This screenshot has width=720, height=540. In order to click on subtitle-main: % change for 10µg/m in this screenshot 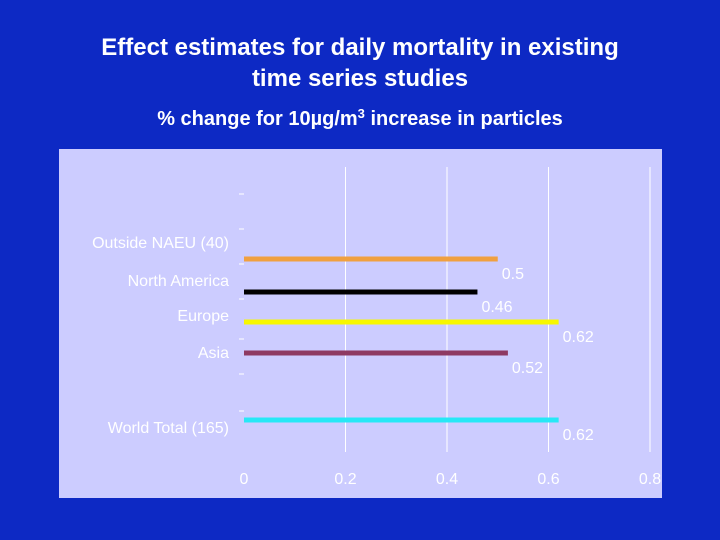, I will do `click(257, 119)`.